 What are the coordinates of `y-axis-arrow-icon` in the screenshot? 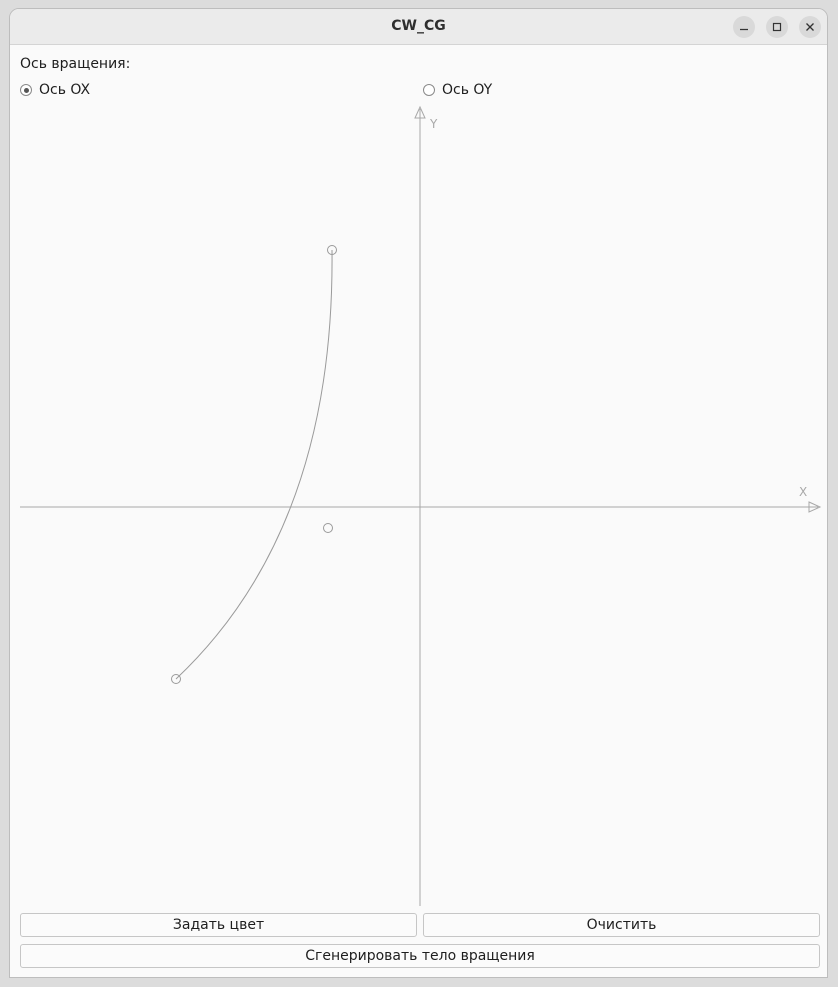 It's located at (420, 112).